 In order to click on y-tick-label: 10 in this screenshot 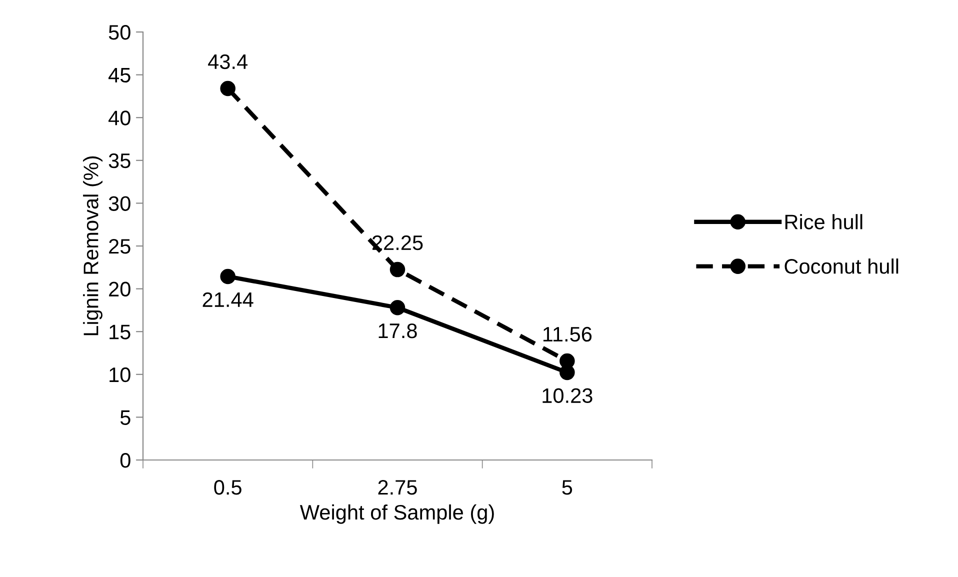, I will do `click(120, 374)`.